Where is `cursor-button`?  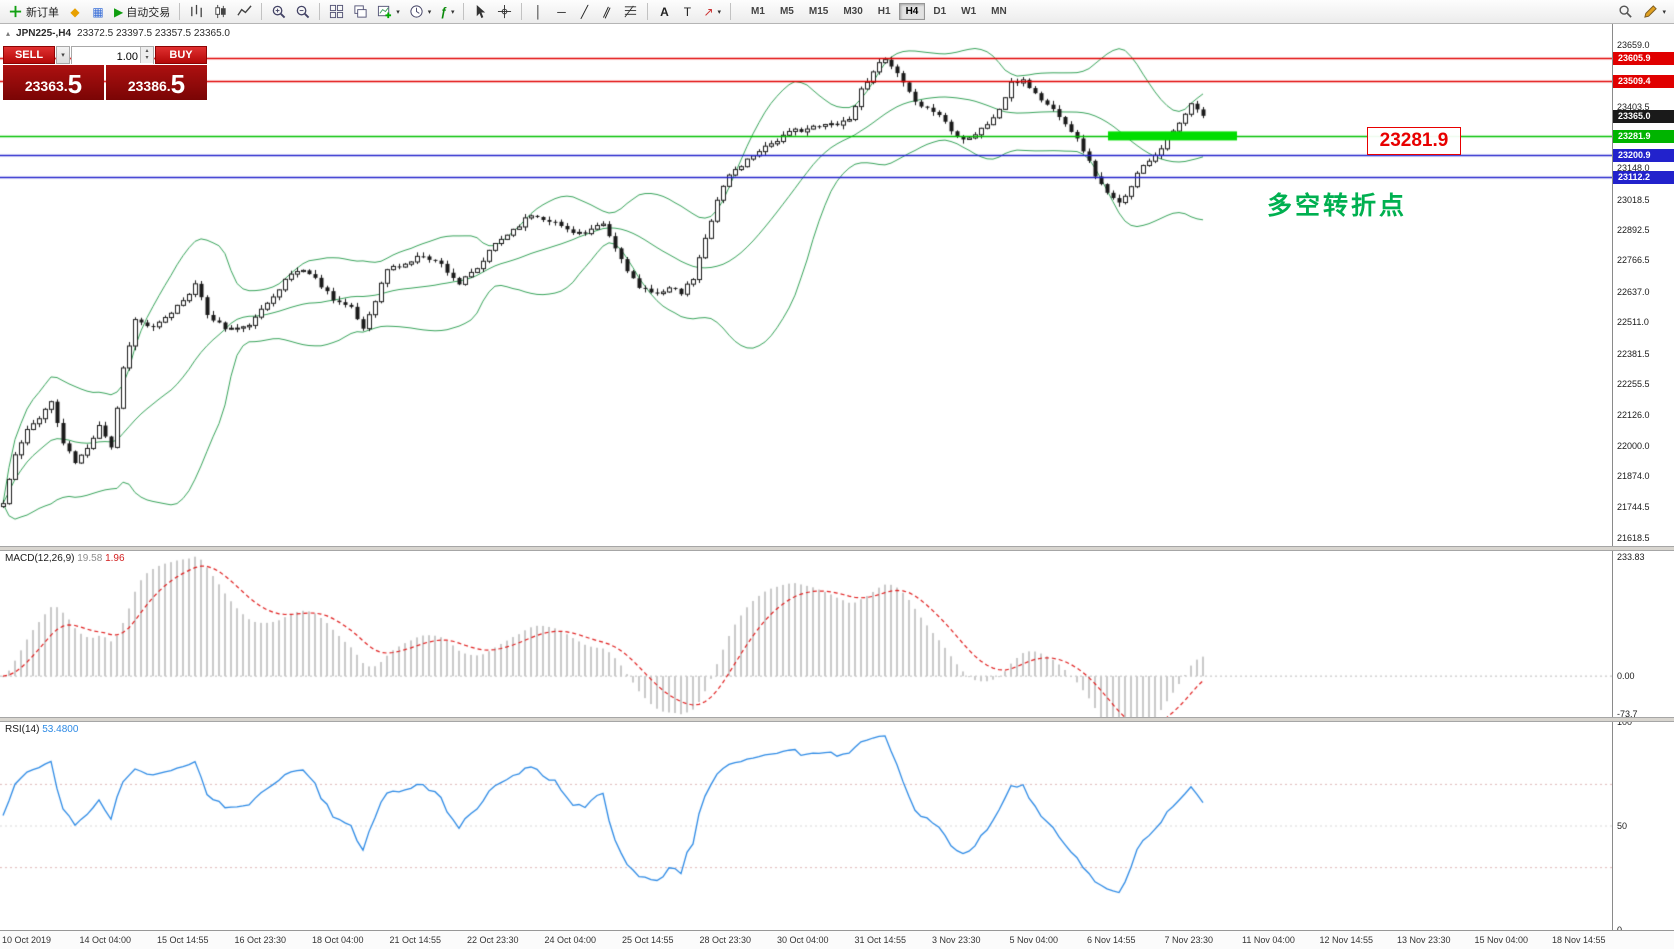 cursor-button is located at coordinates (480, 12).